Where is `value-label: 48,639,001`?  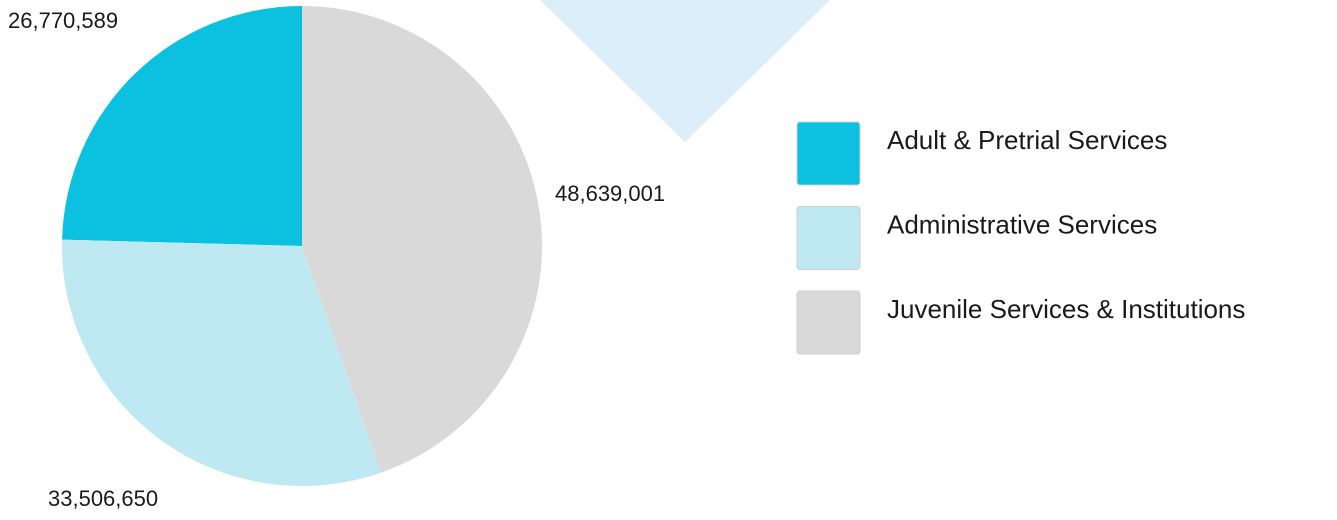
value-label: 48,639,001 is located at coordinates (610, 193).